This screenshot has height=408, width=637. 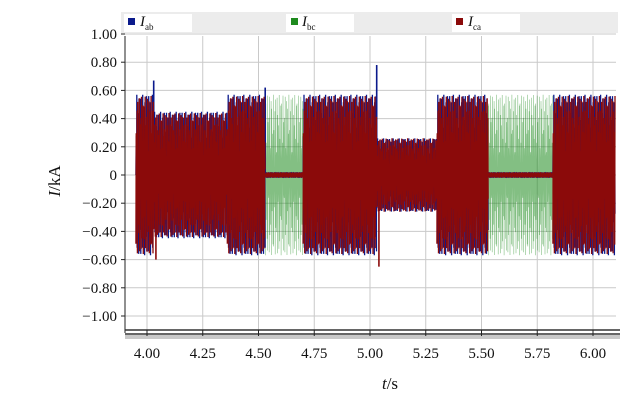 What do you see at coordinates (304, 22) in the screenshot?
I see `legend-label-ibc: I` at bounding box center [304, 22].